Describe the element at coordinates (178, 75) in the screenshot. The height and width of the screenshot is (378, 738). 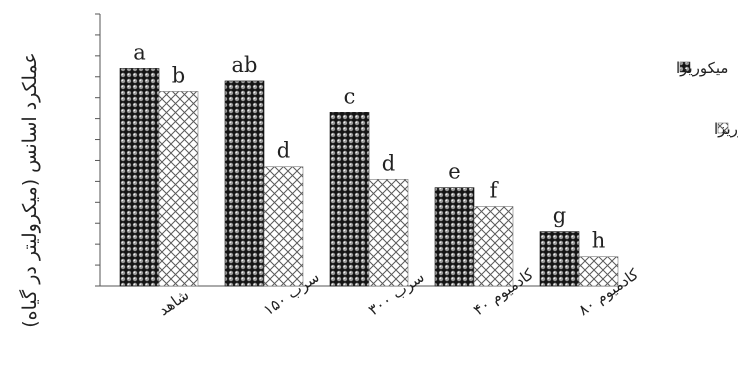
I see `data-label-non-mycorrhiza-0: b` at that location.